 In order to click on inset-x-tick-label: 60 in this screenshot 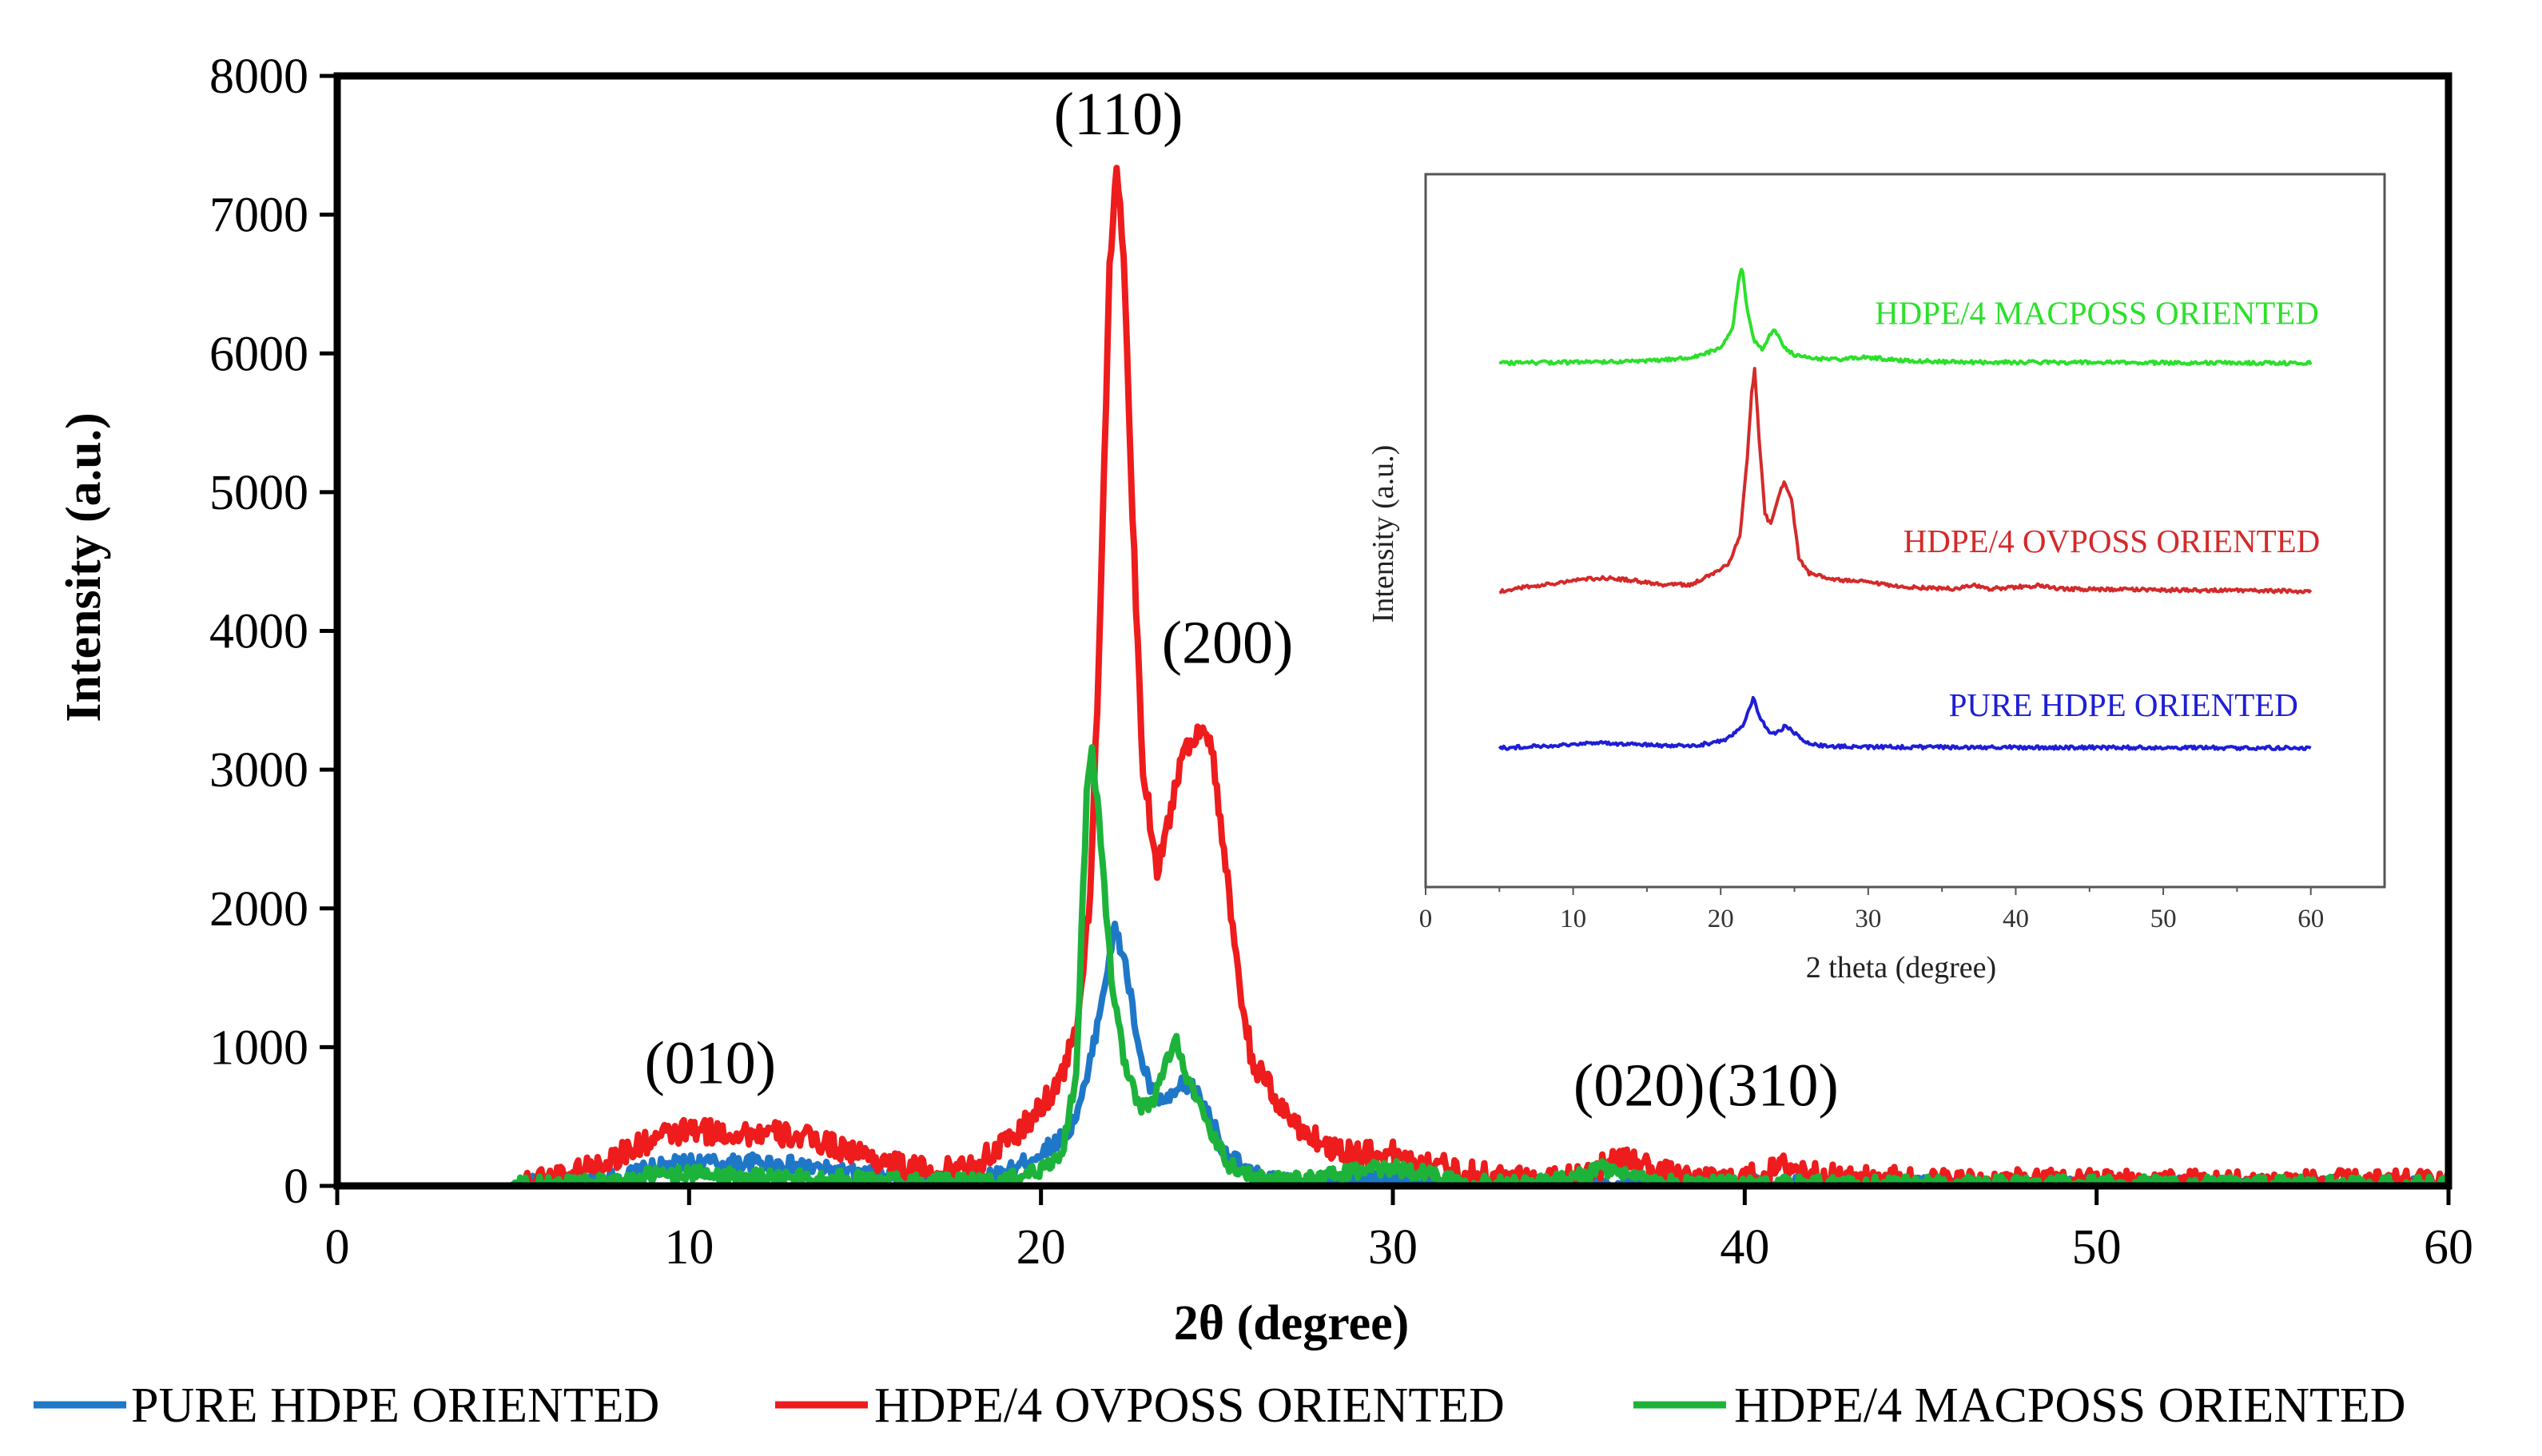, I will do `click(2311, 919)`.